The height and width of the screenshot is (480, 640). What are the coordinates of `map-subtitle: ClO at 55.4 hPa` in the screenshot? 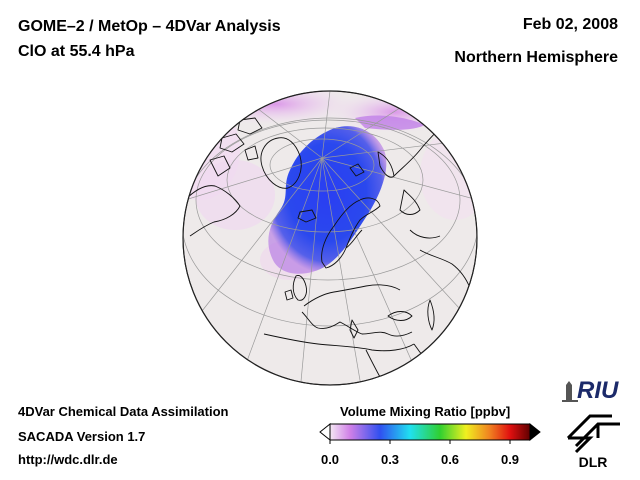 It's located at (76, 51).